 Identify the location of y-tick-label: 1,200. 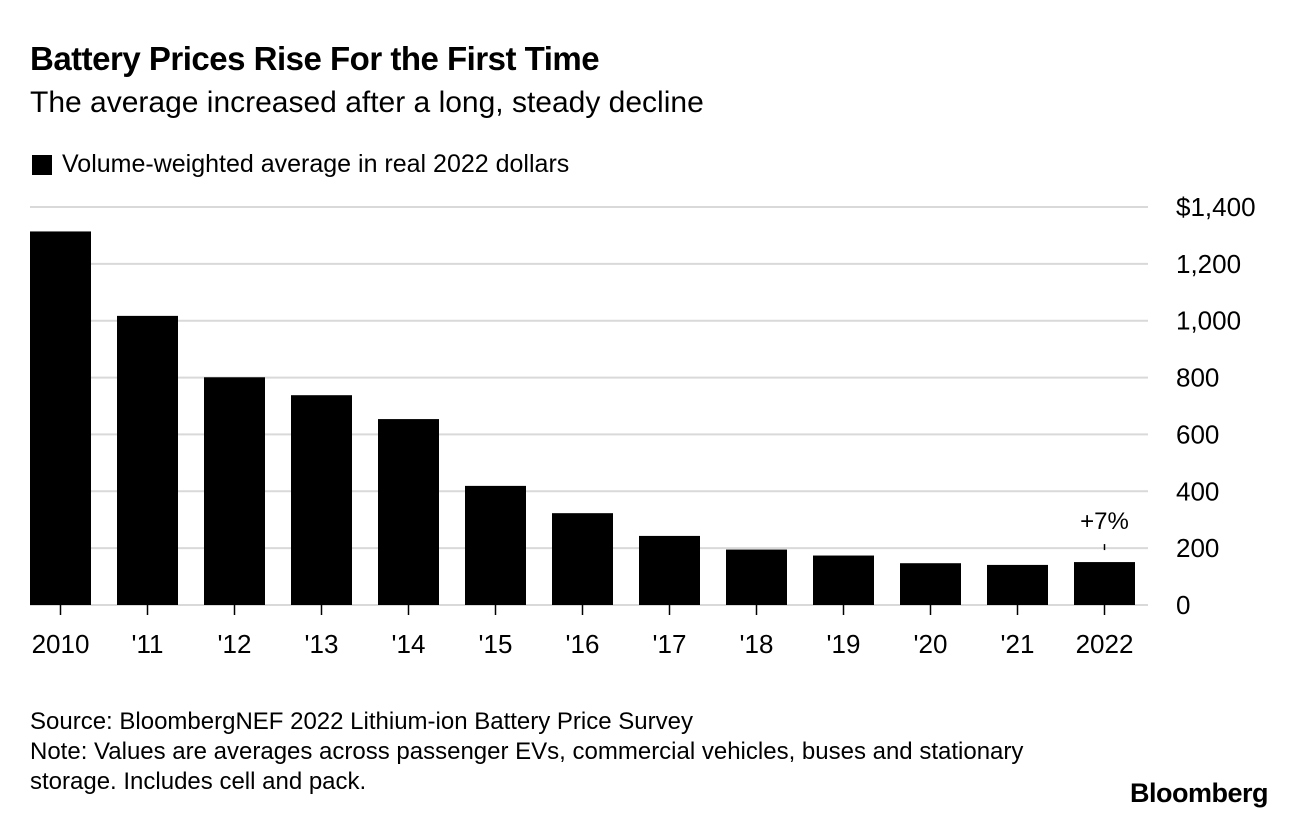
(1208, 264).